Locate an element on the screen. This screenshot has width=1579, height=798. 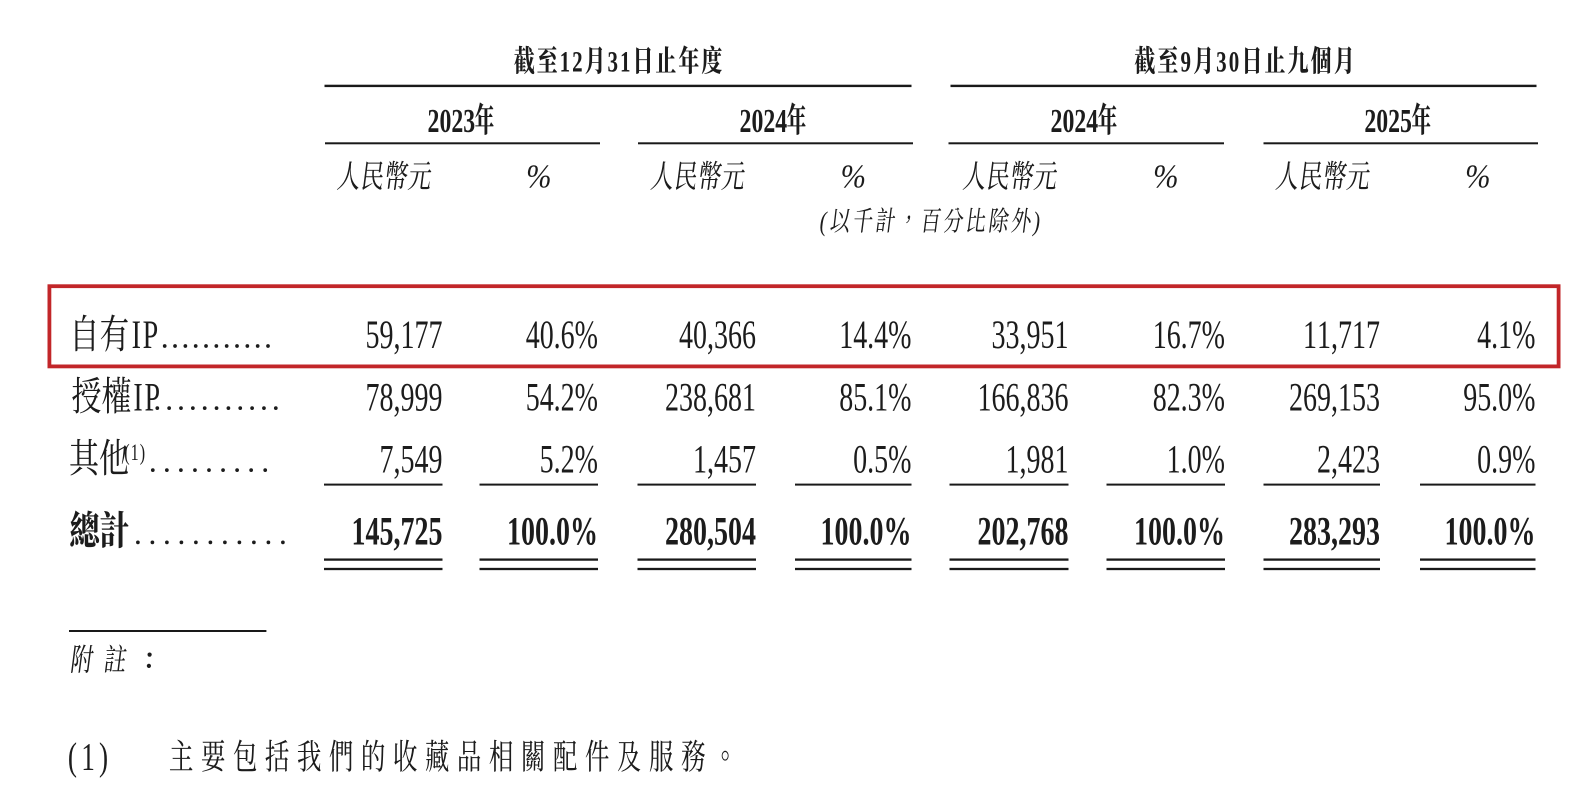
svg-text: 14.4% is located at coordinates (875, 335).